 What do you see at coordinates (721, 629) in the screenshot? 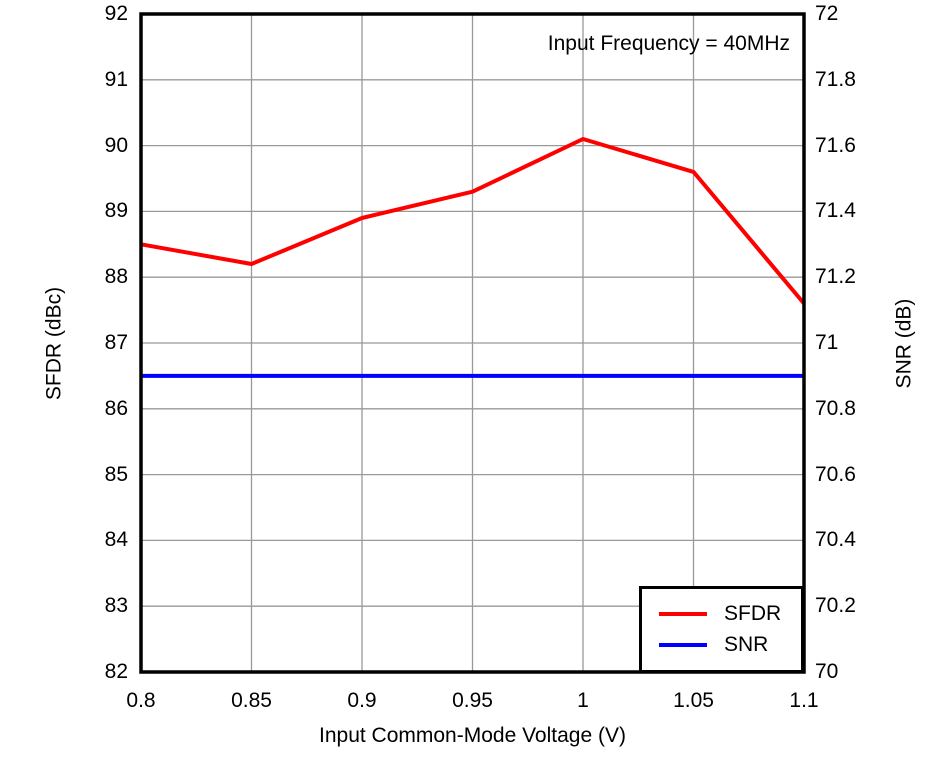
I see `legend: SFDR SNR` at bounding box center [721, 629].